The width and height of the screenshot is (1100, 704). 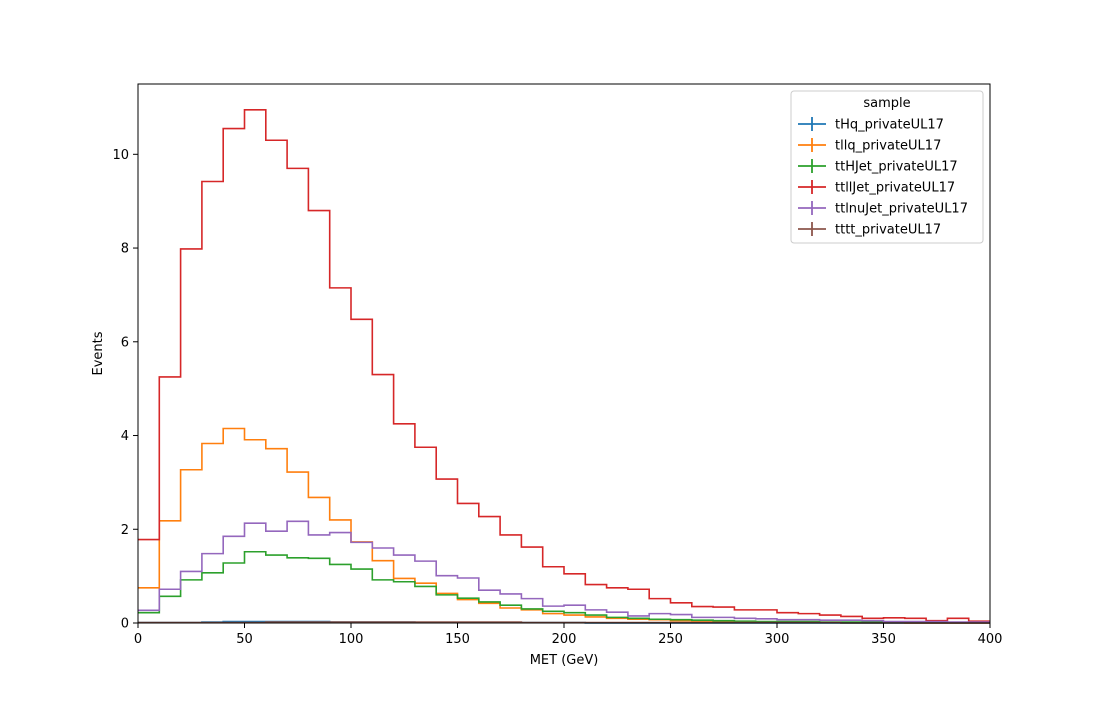 I want to click on x-tick-label: 350, so click(x=883, y=639).